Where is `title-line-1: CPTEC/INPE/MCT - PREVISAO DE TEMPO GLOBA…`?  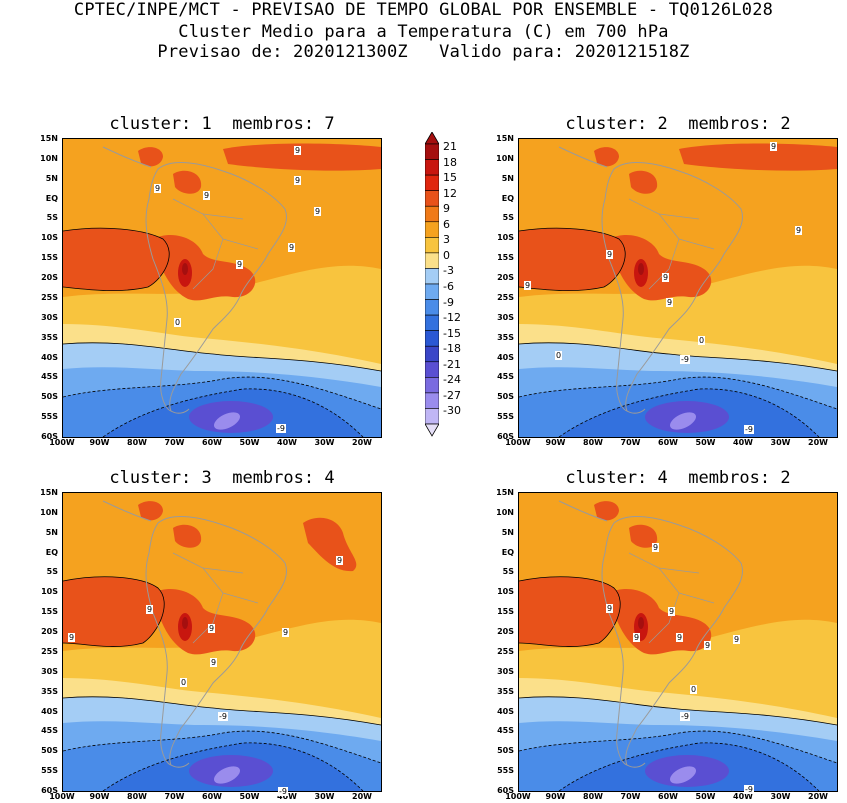
title-line-1: CPTEC/INPE/MCT - PREVISAO DE TEMPO GLOBA… is located at coordinates (423, 10).